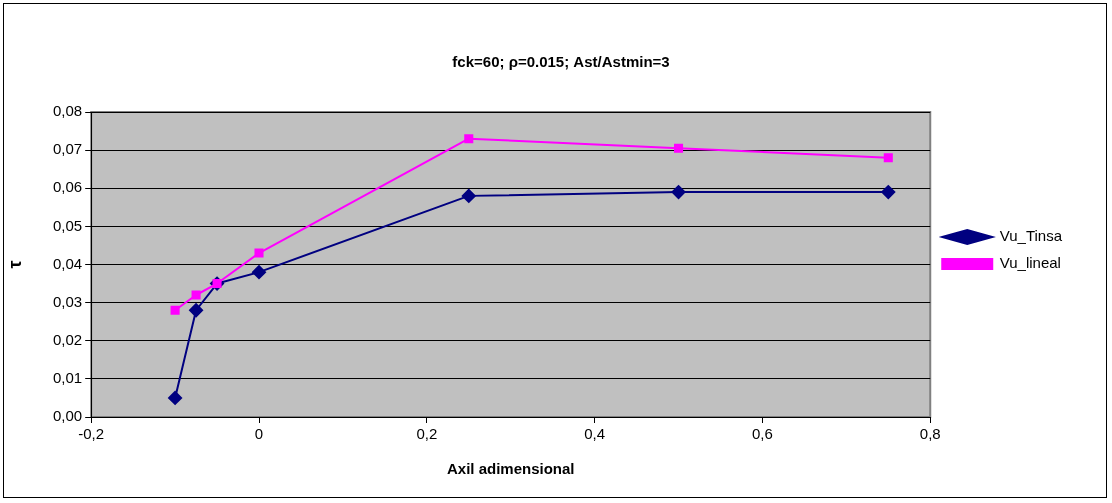  What do you see at coordinates (1030, 263) in the screenshot?
I see `legend-label: Vu_lineal` at bounding box center [1030, 263].